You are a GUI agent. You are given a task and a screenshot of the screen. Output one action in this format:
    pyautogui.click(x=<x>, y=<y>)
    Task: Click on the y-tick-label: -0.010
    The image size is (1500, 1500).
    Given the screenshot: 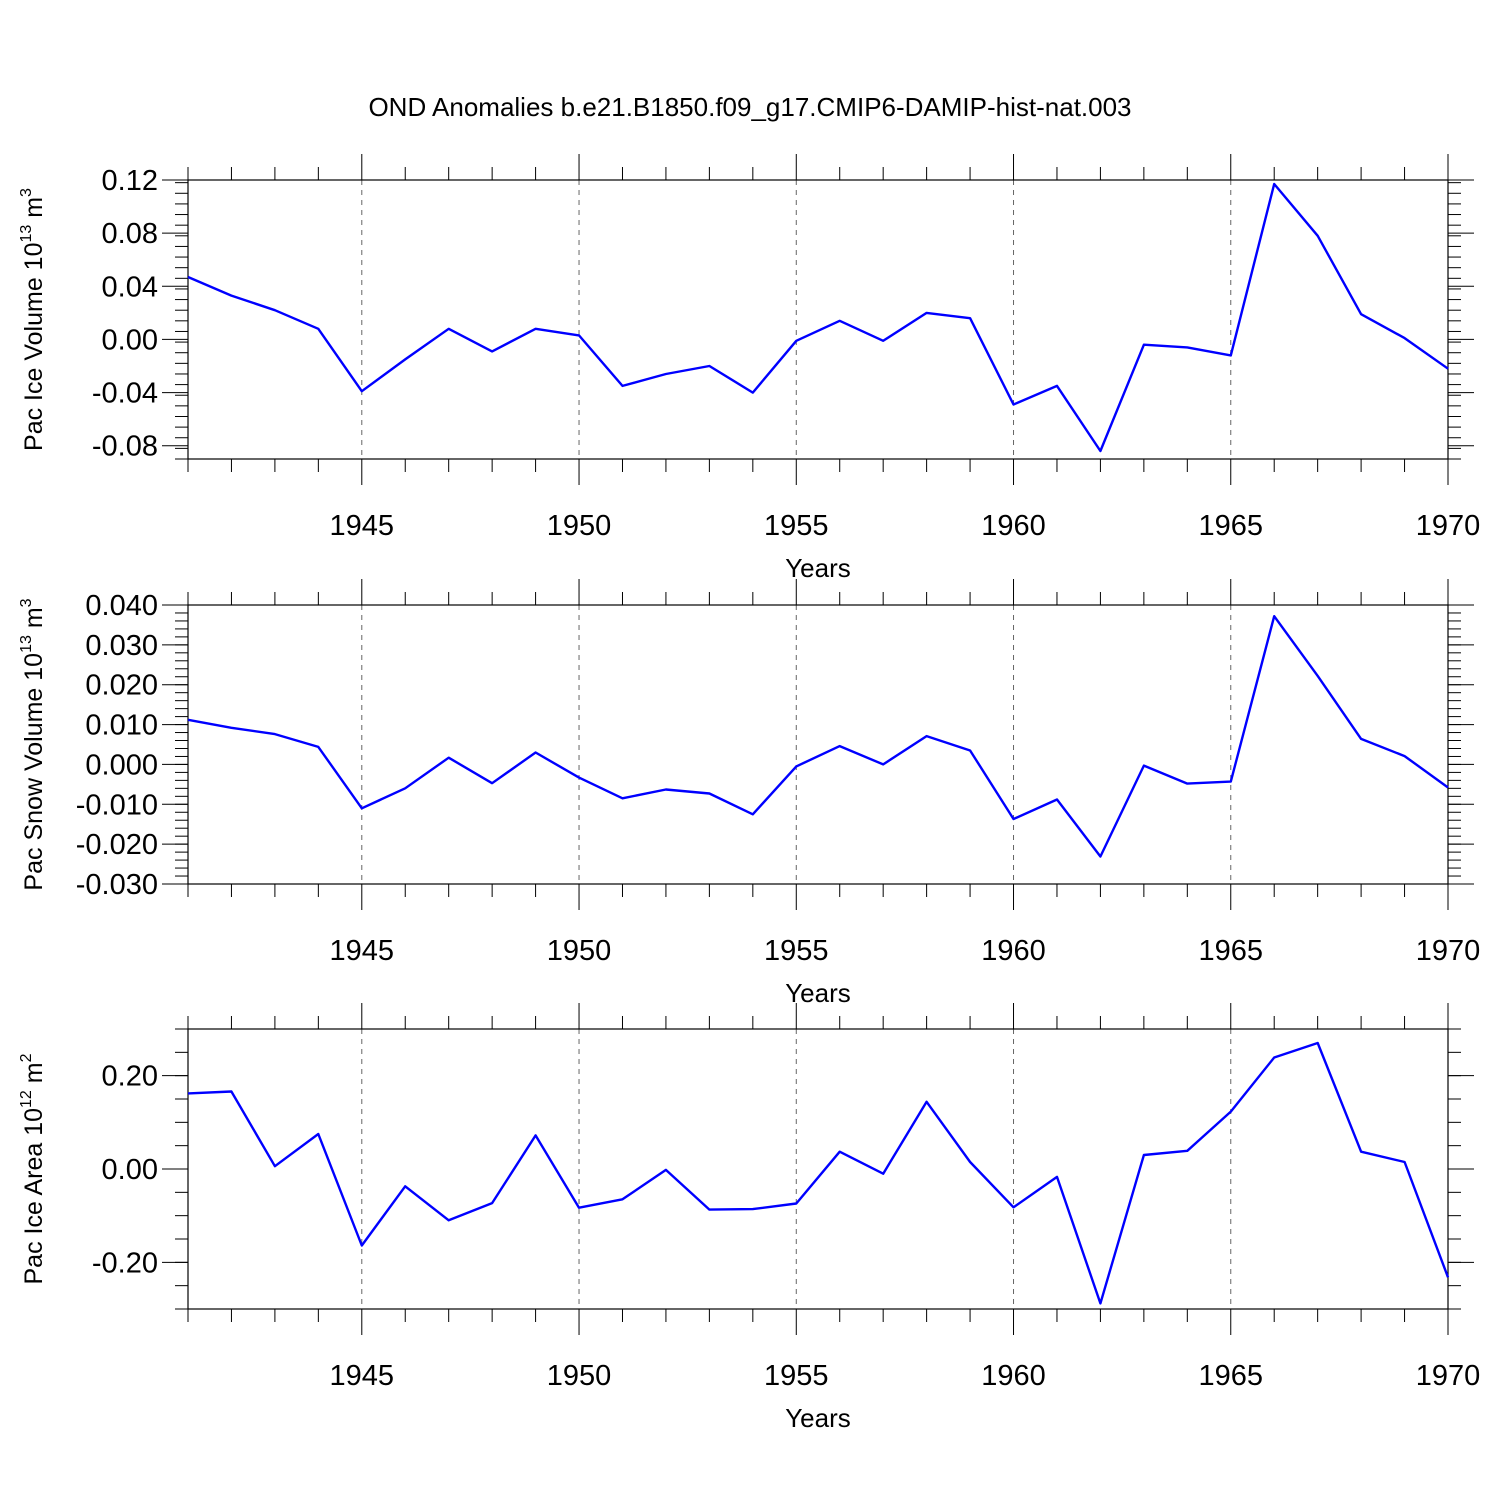 What is the action you would take?
    pyautogui.click(x=117, y=805)
    